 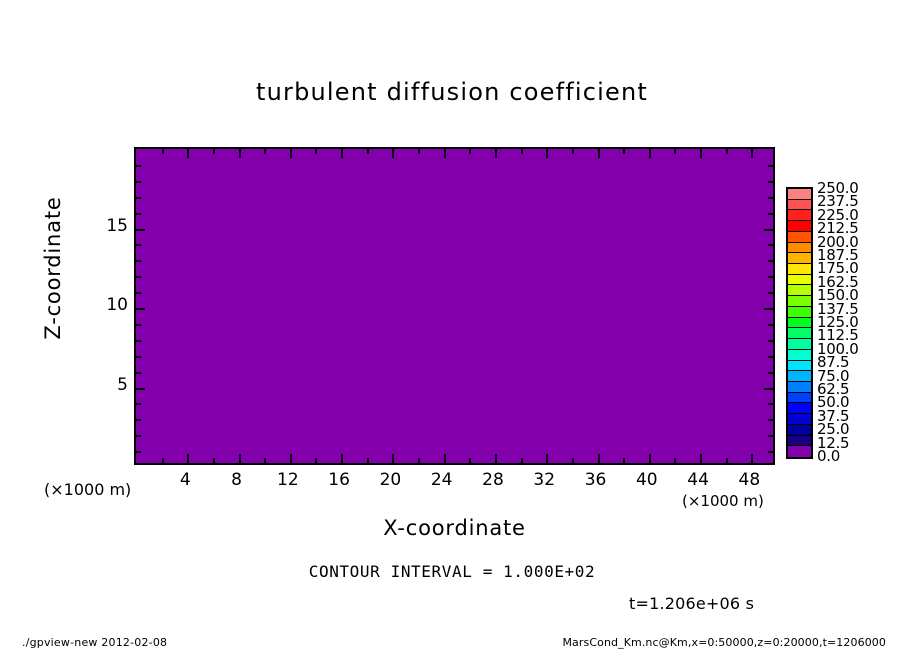 What do you see at coordinates (838, 335) in the screenshot?
I see `colorbar-tick-label: 112.5` at bounding box center [838, 335].